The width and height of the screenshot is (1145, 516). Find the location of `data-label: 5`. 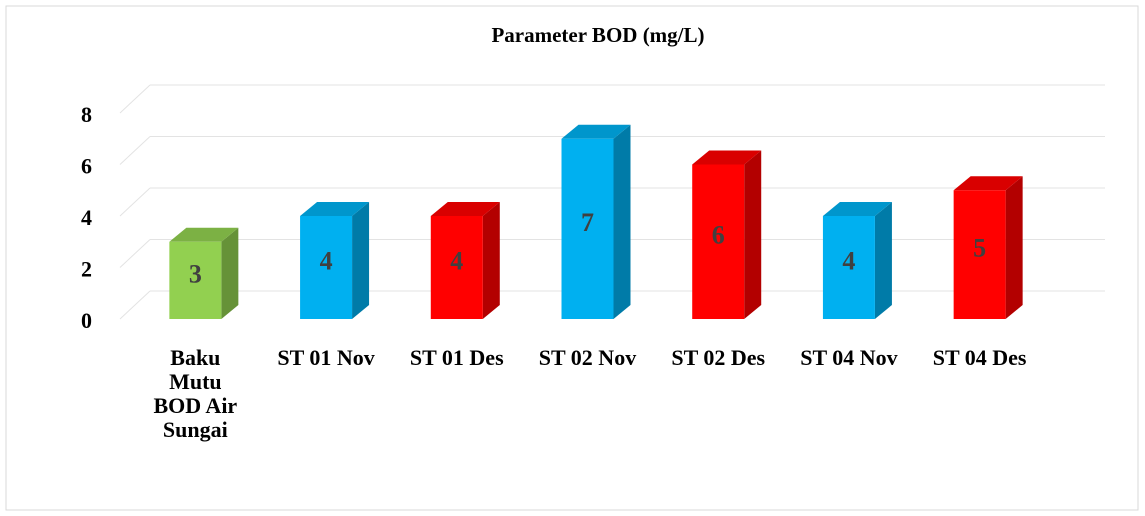

data-label: 5 is located at coordinates (979, 248).